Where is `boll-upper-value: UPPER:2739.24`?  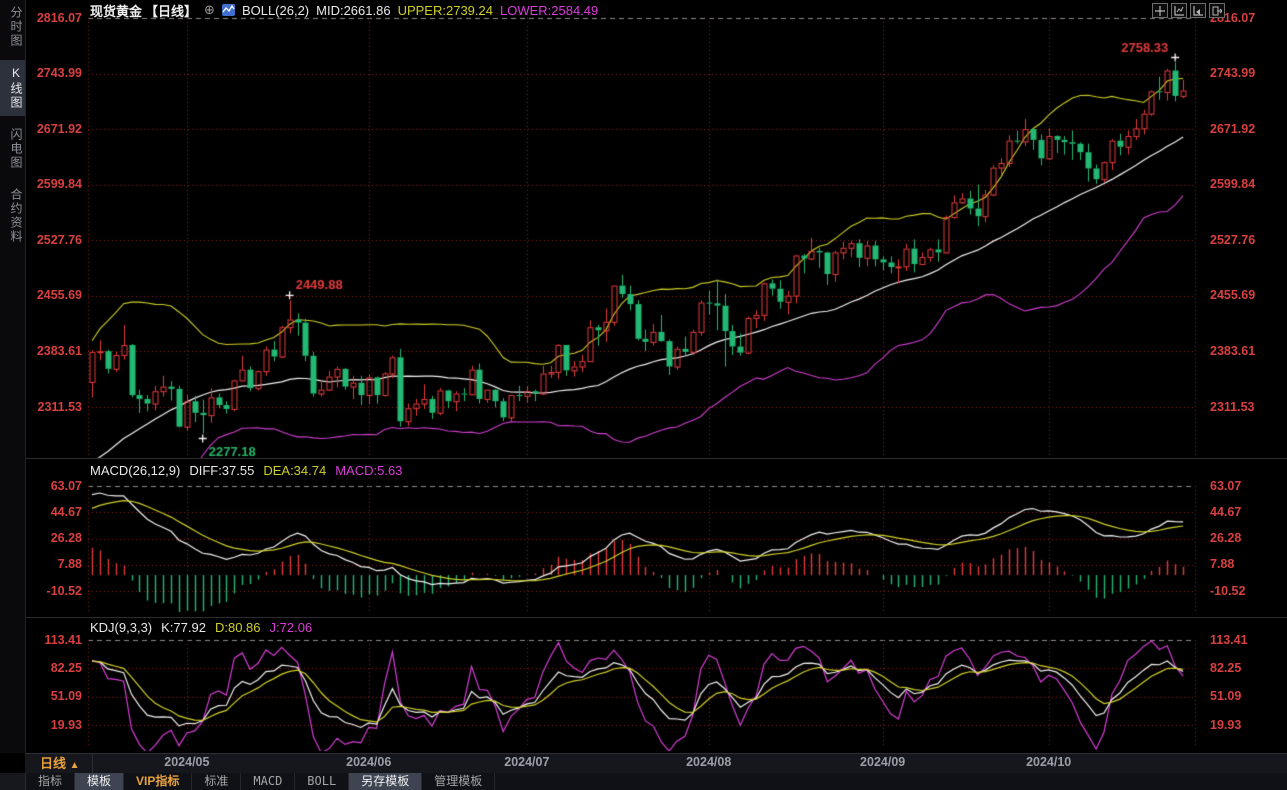
boll-upper-value: UPPER:2739.24 is located at coordinates (445, 10).